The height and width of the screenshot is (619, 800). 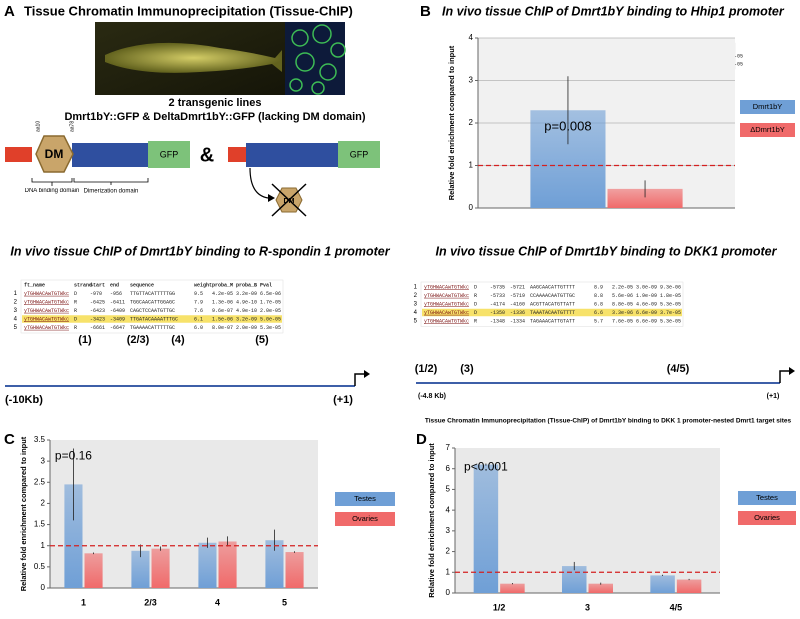 I want to click on table-header: weight, so click(x=203, y=285).